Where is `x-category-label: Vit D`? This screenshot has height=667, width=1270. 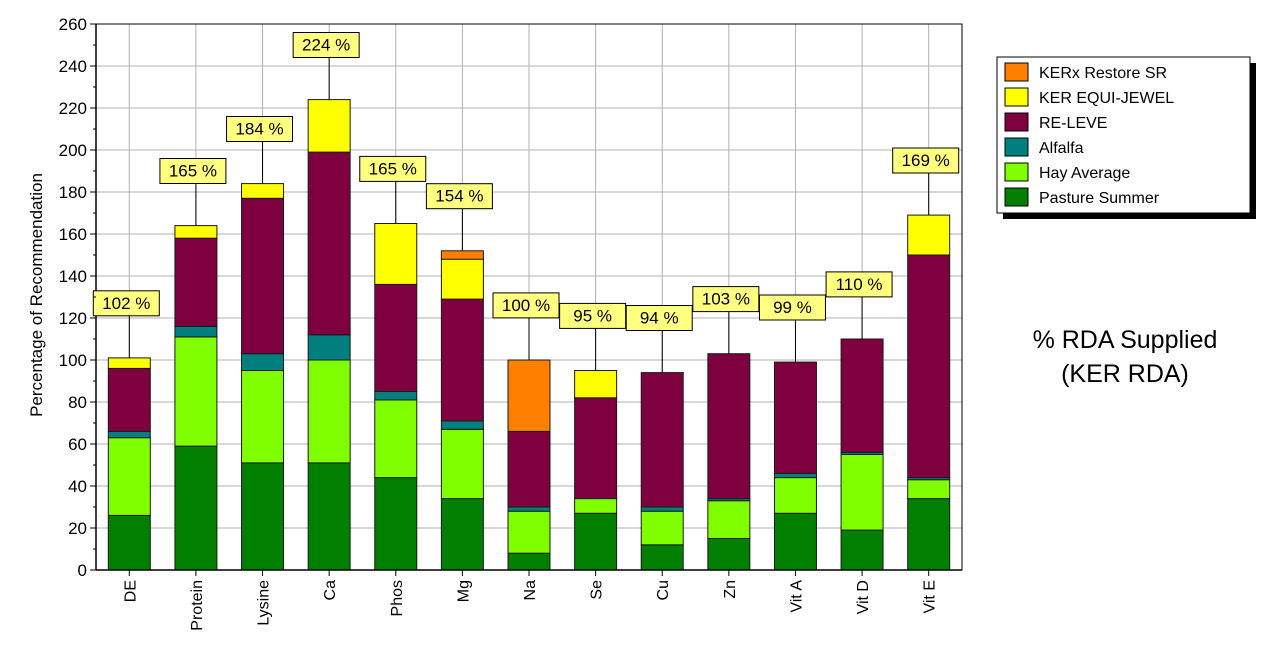
x-category-label: Vit D is located at coordinates (863, 597).